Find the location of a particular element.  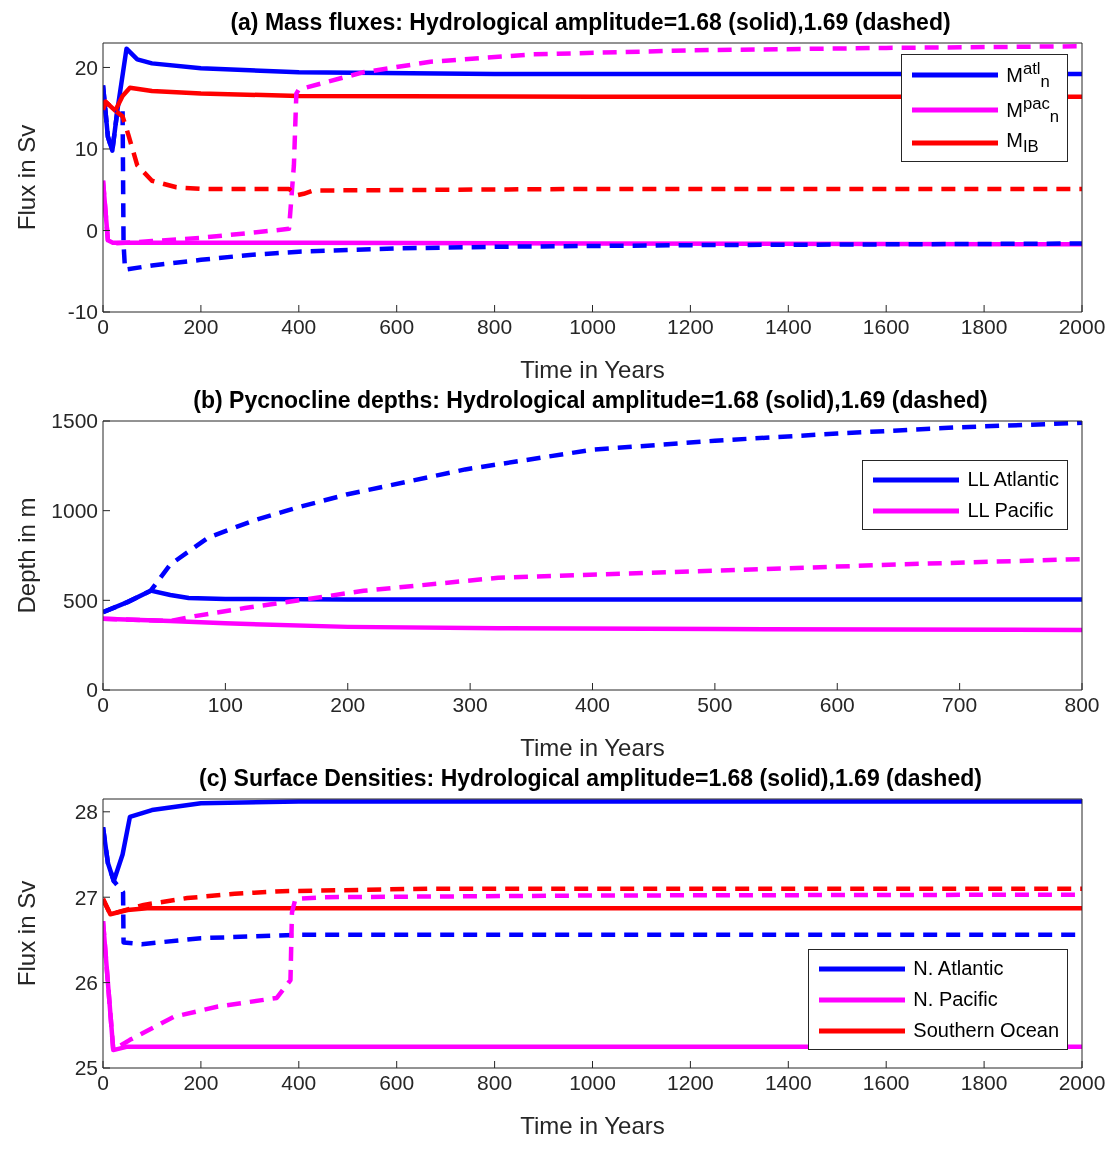

y-tick-label: 20 is located at coordinates (86, 67).